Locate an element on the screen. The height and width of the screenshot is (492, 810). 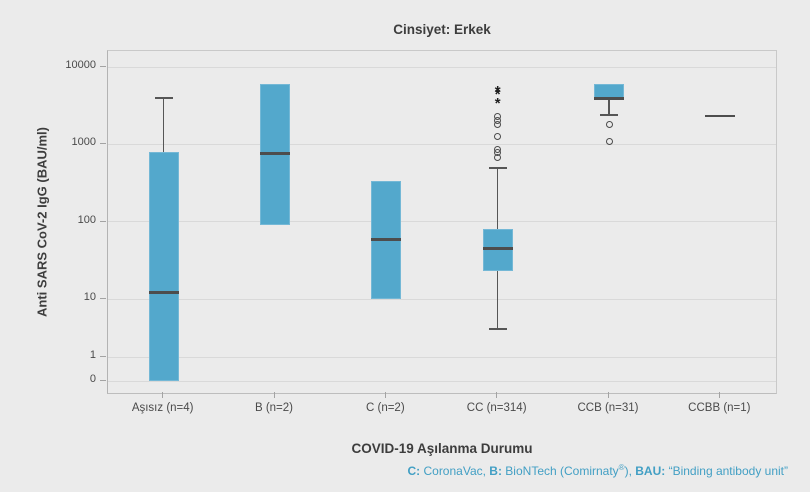
footnote-segment: BioNTech (Comirnaty is located at coordinates (560, 471).